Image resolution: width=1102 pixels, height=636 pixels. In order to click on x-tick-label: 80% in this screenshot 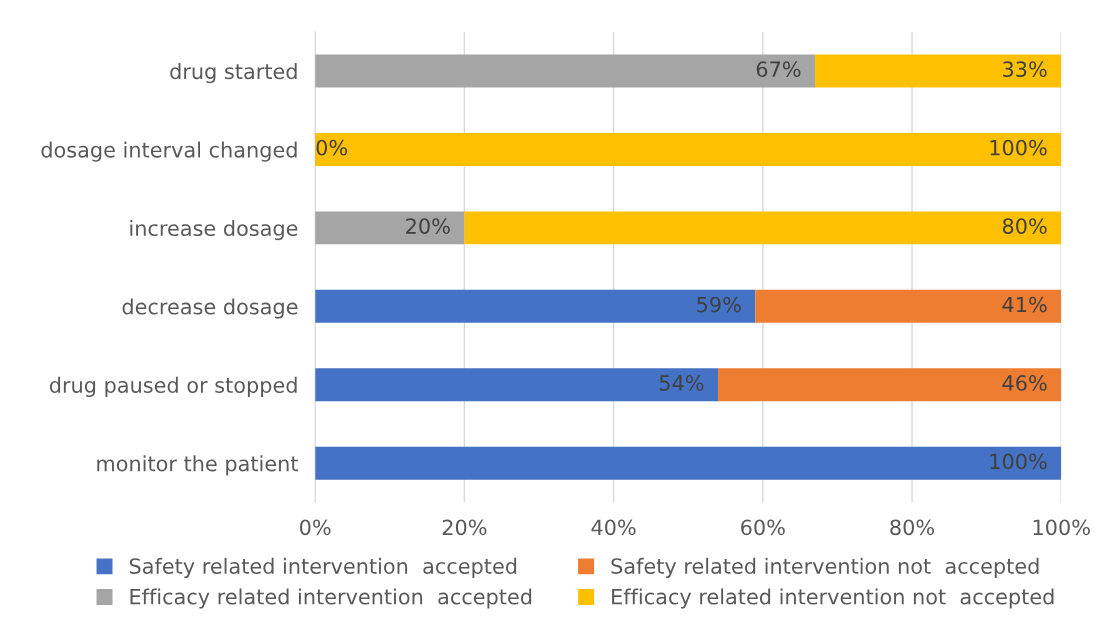, I will do `click(912, 527)`.